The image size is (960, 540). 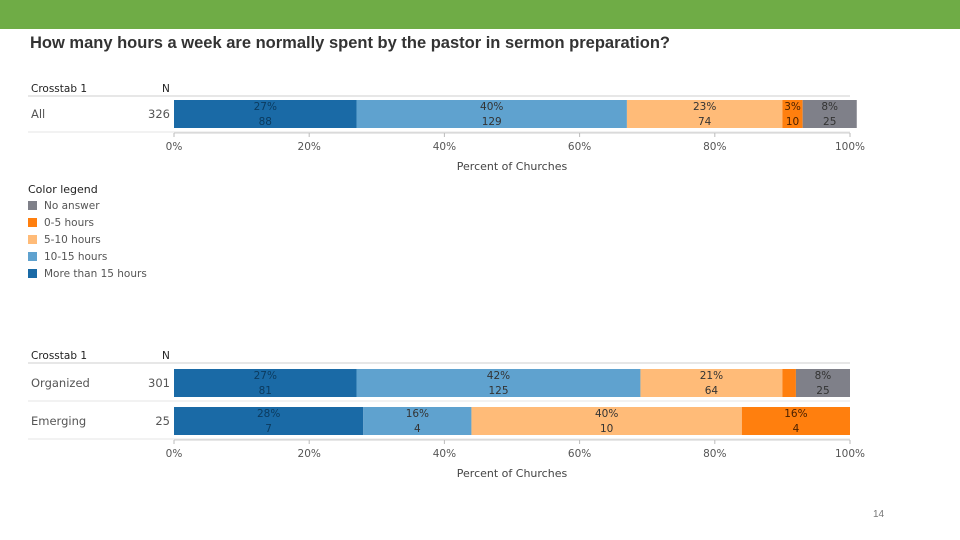 What do you see at coordinates (268, 414) in the screenshot?
I see `segment-percent-label: 28%` at bounding box center [268, 414].